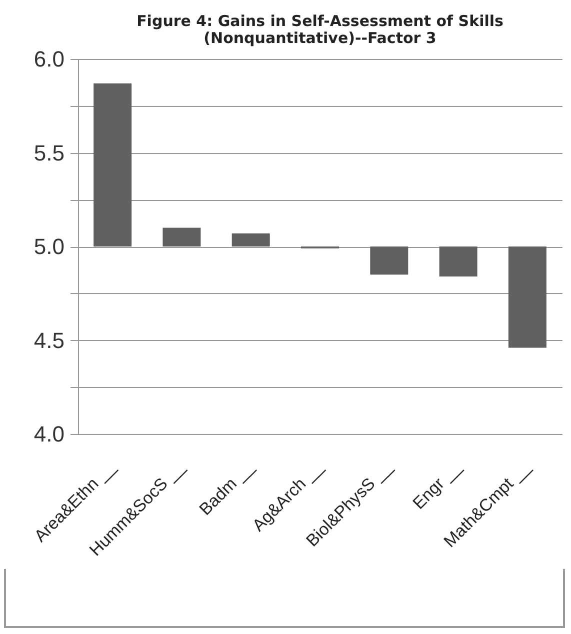 The width and height of the screenshot is (571, 634). What do you see at coordinates (320, 38) in the screenshot?
I see `text: (Nonquantitative)--Factor 3` at bounding box center [320, 38].